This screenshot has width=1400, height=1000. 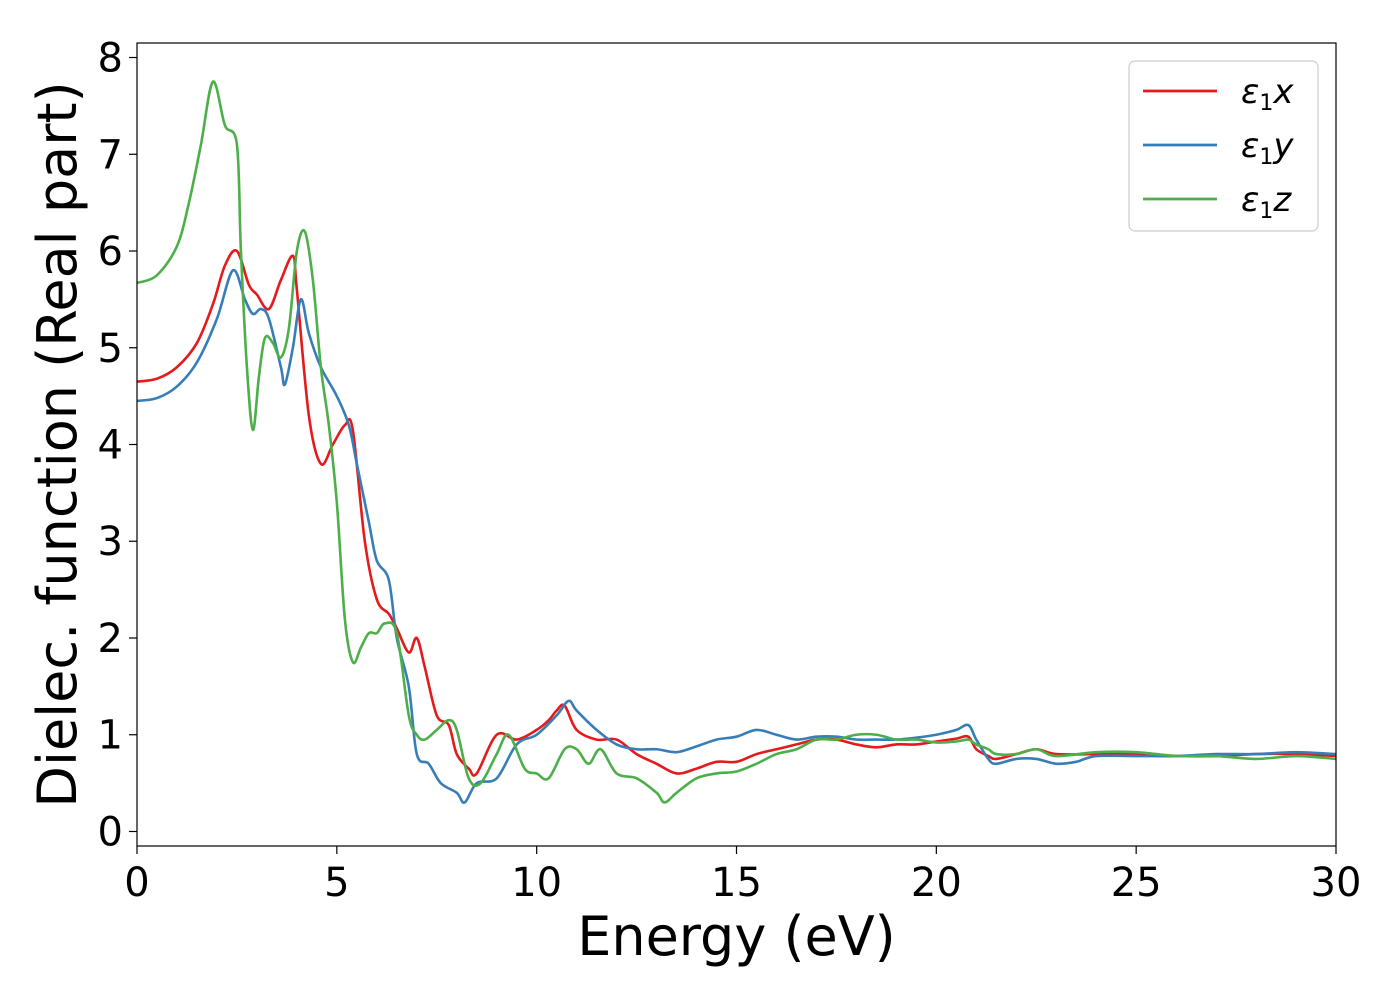 What do you see at coordinates (110, 349) in the screenshot?
I see `y-tick-label: 5` at bounding box center [110, 349].